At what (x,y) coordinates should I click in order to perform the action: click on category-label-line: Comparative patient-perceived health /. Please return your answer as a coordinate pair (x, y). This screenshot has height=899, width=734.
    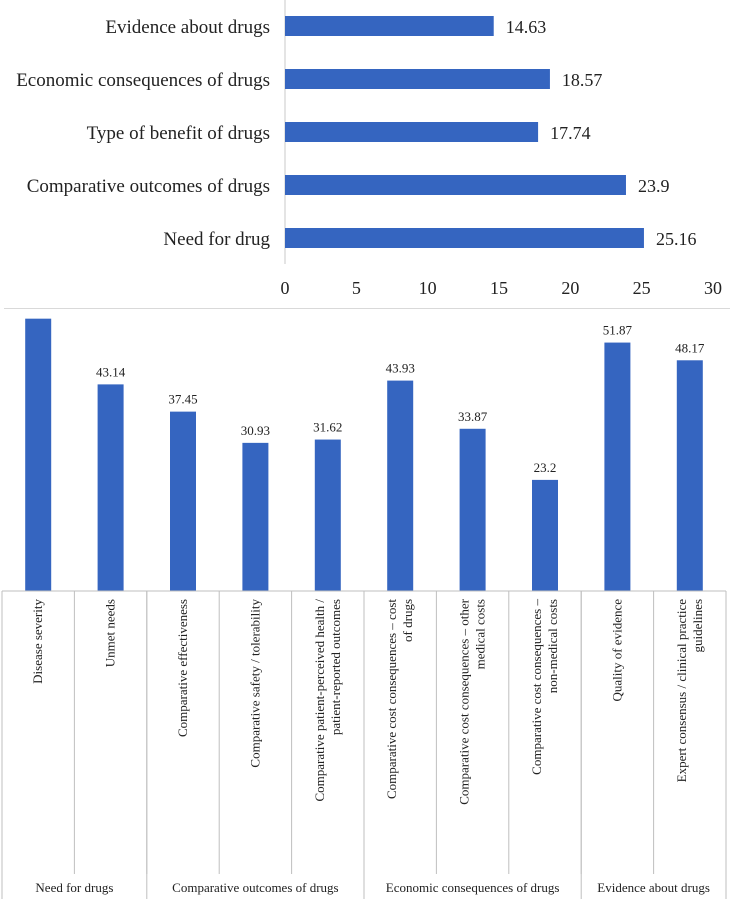
    Looking at the image, I should click on (319, 700).